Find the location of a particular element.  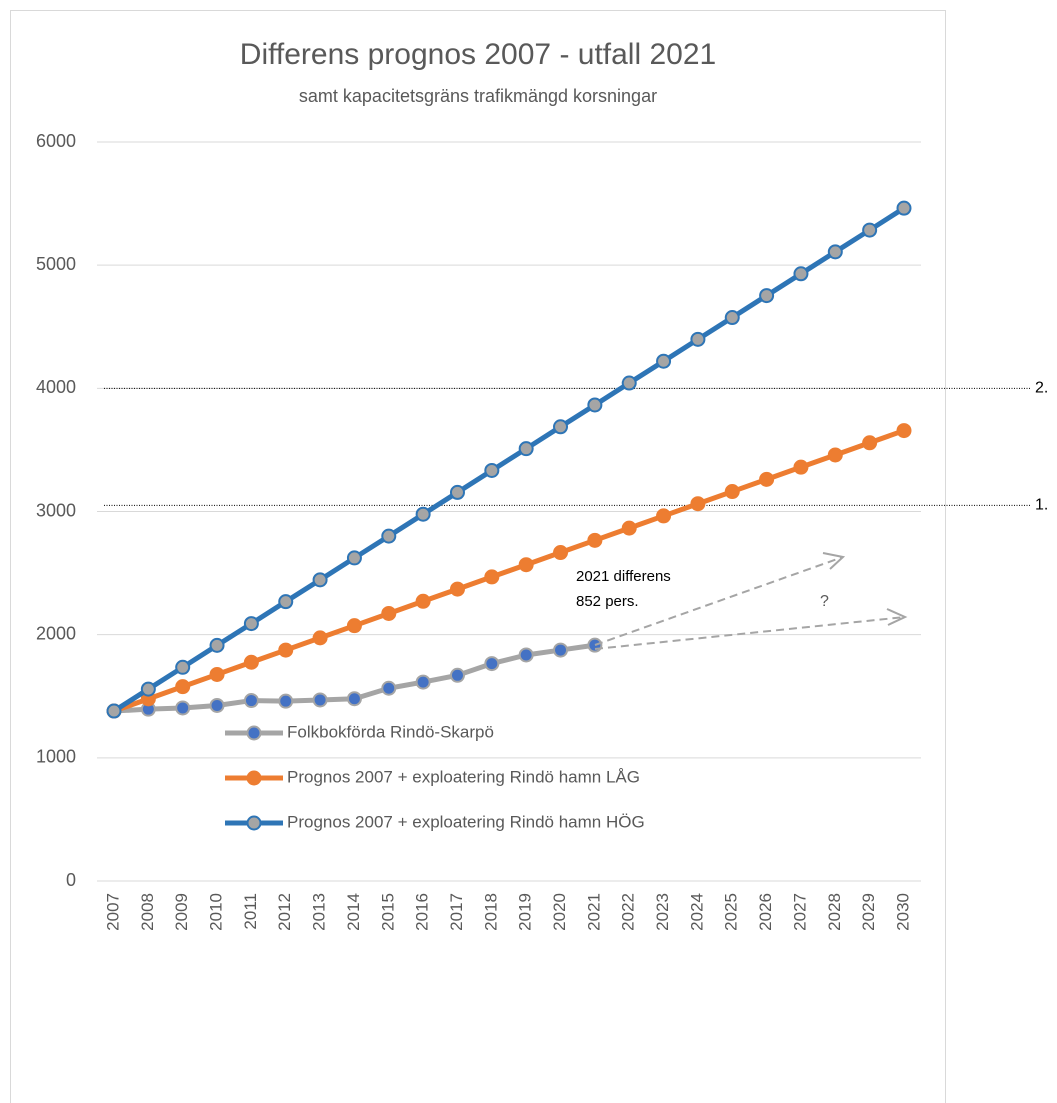

y-tick-label: 3000 is located at coordinates (56, 510).